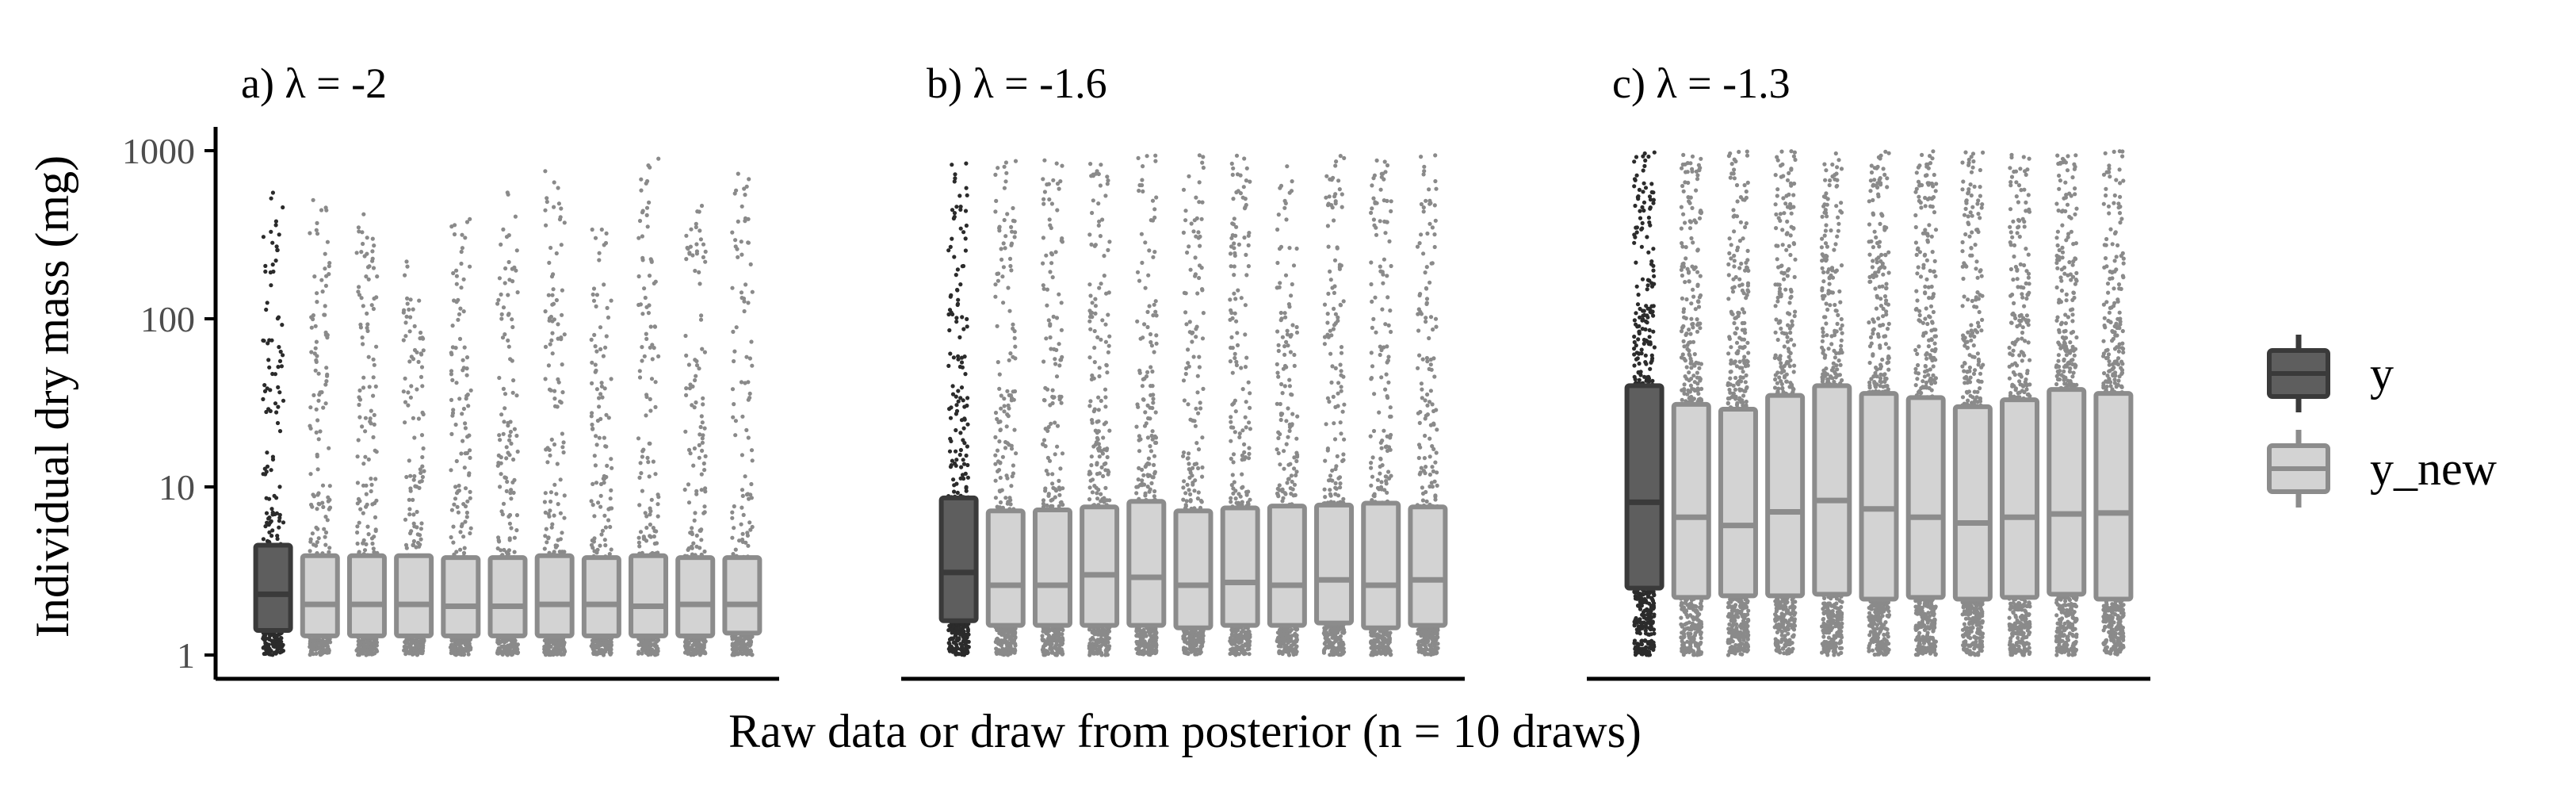 This screenshot has height=793, width=2576. Describe the element at coordinates (314, 83) in the screenshot. I see `panel-title: a) λ = -2` at that location.